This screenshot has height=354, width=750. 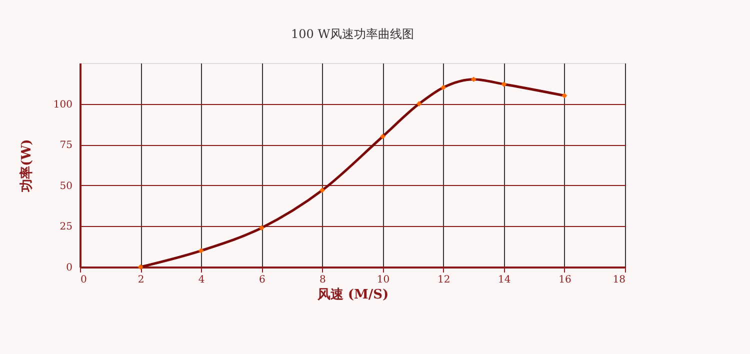 I want to click on y-tick-label: 50, so click(x=66, y=186).